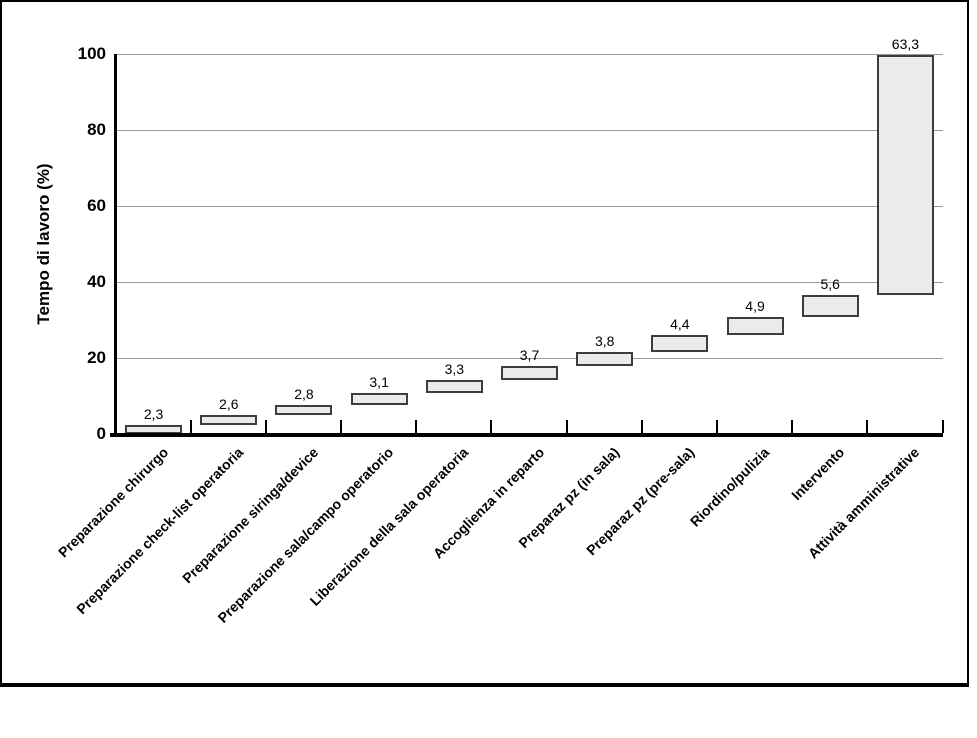  I want to click on bar-value-label: 4,4, so click(680, 324).